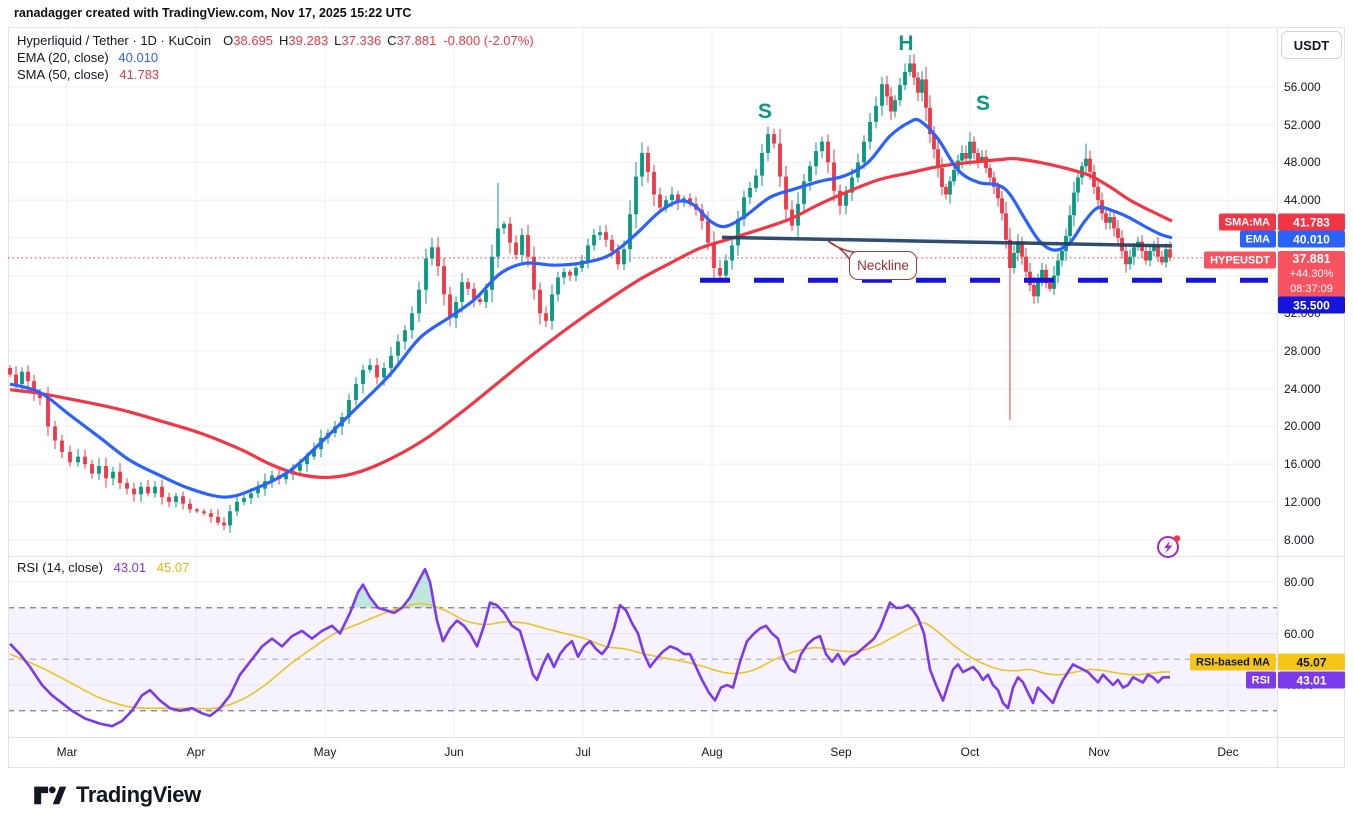 Image resolution: width=1353 pixels, height=826 pixels. I want to click on time-tick-oct: Oct, so click(970, 752).